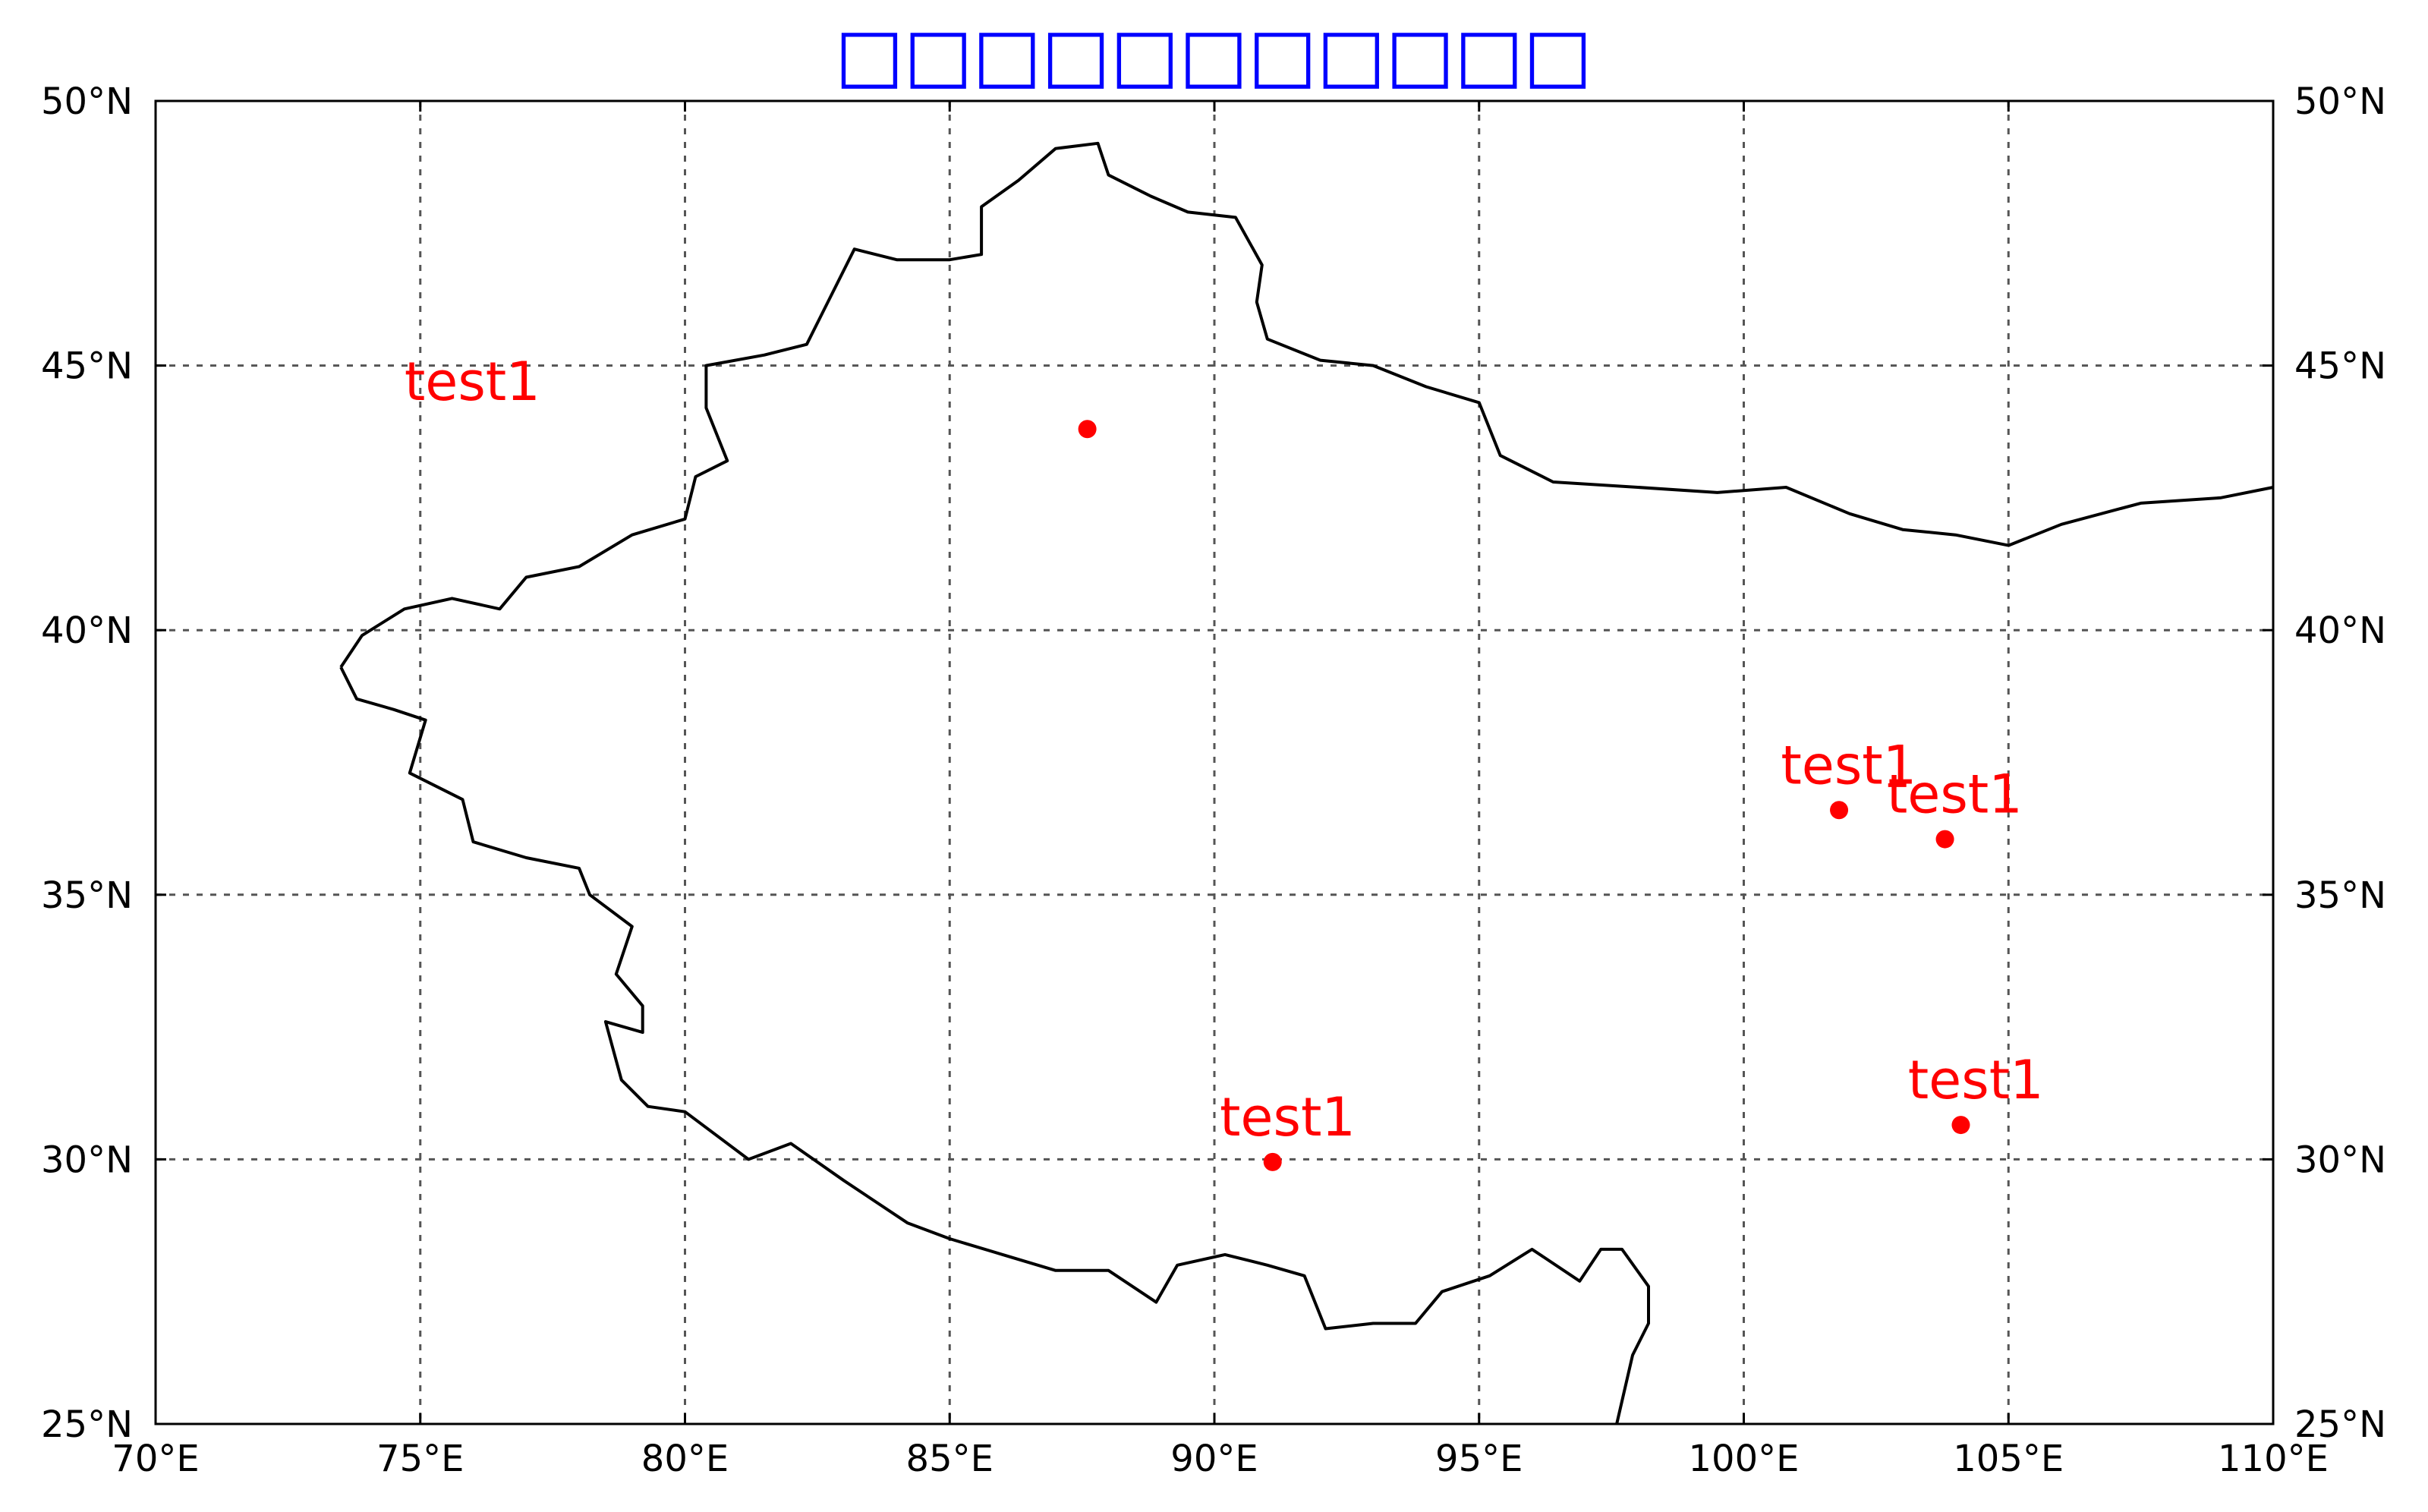 This screenshot has width=2428, height=1512. I want to click on lat-tick-label-right: 40°N, so click(2340, 631).